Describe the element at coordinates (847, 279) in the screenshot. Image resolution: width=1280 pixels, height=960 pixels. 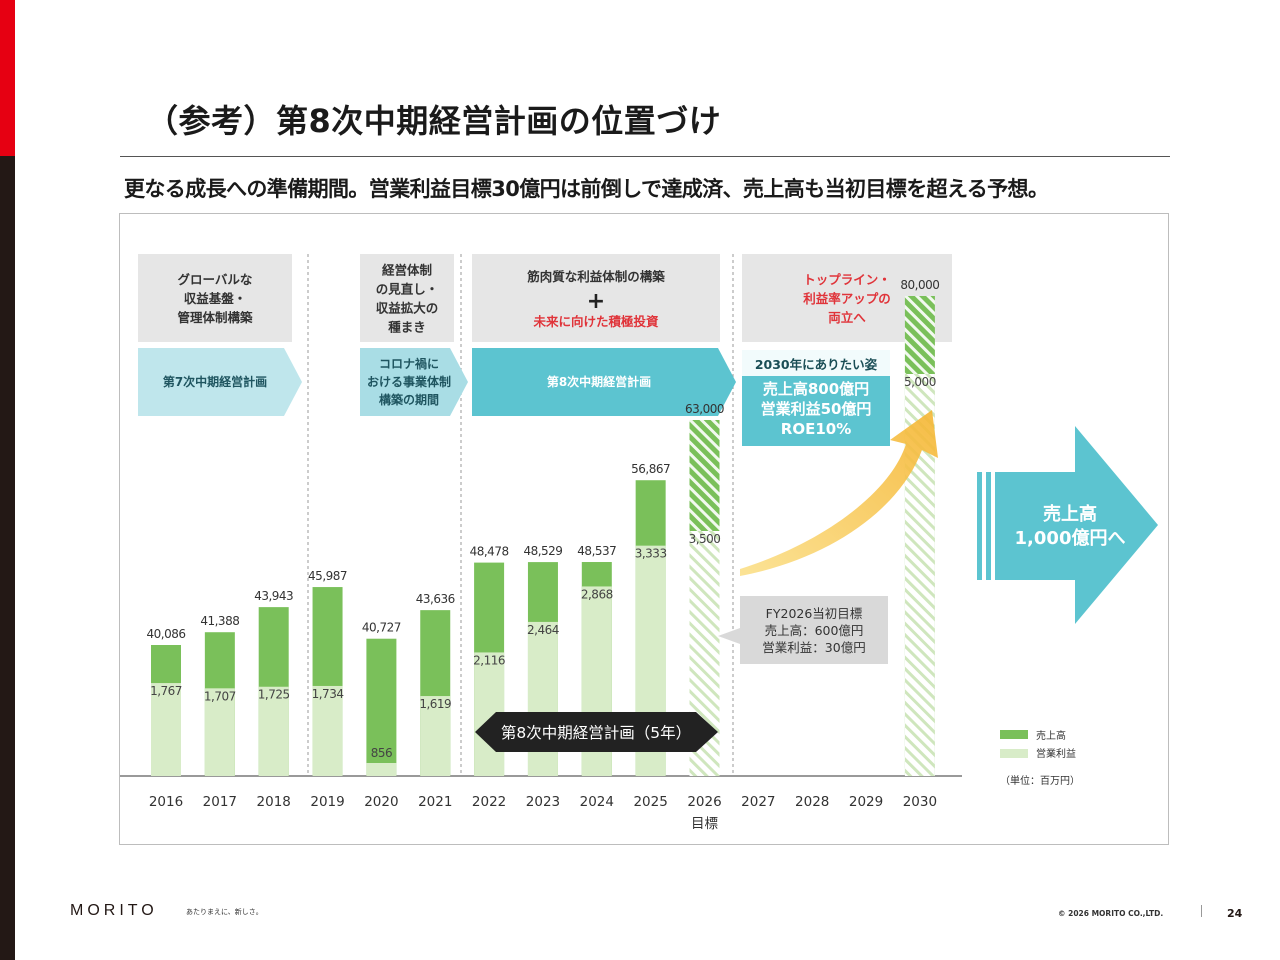
I see `phase-title-text: トップライン・` at that location.